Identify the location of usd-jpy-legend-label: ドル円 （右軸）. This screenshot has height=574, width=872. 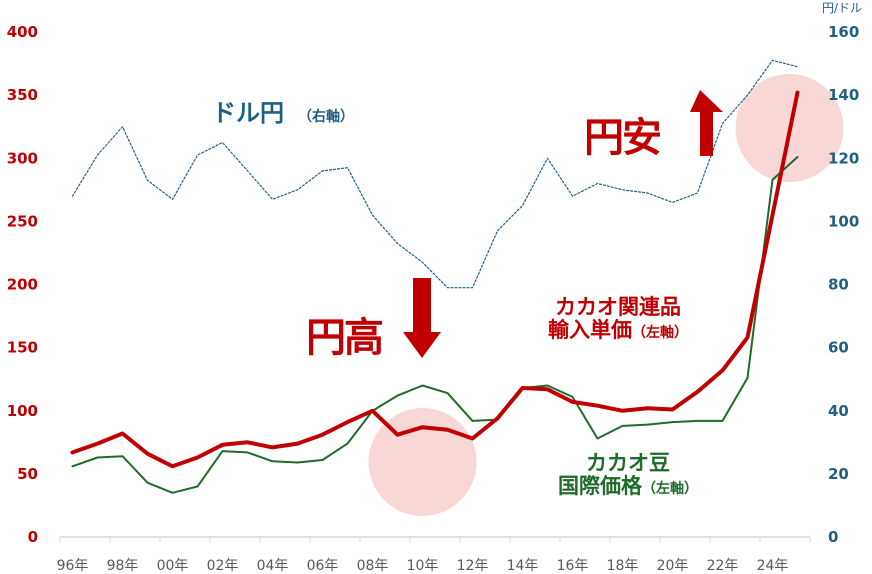
(283, 113).